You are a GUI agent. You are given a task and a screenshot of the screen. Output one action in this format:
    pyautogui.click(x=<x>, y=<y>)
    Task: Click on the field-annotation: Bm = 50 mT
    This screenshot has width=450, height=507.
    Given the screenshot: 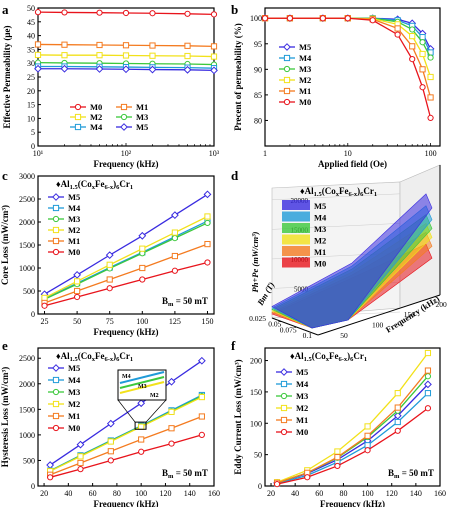 What is the action you would take?
    pyautogui.click(x=411, y=474)
    